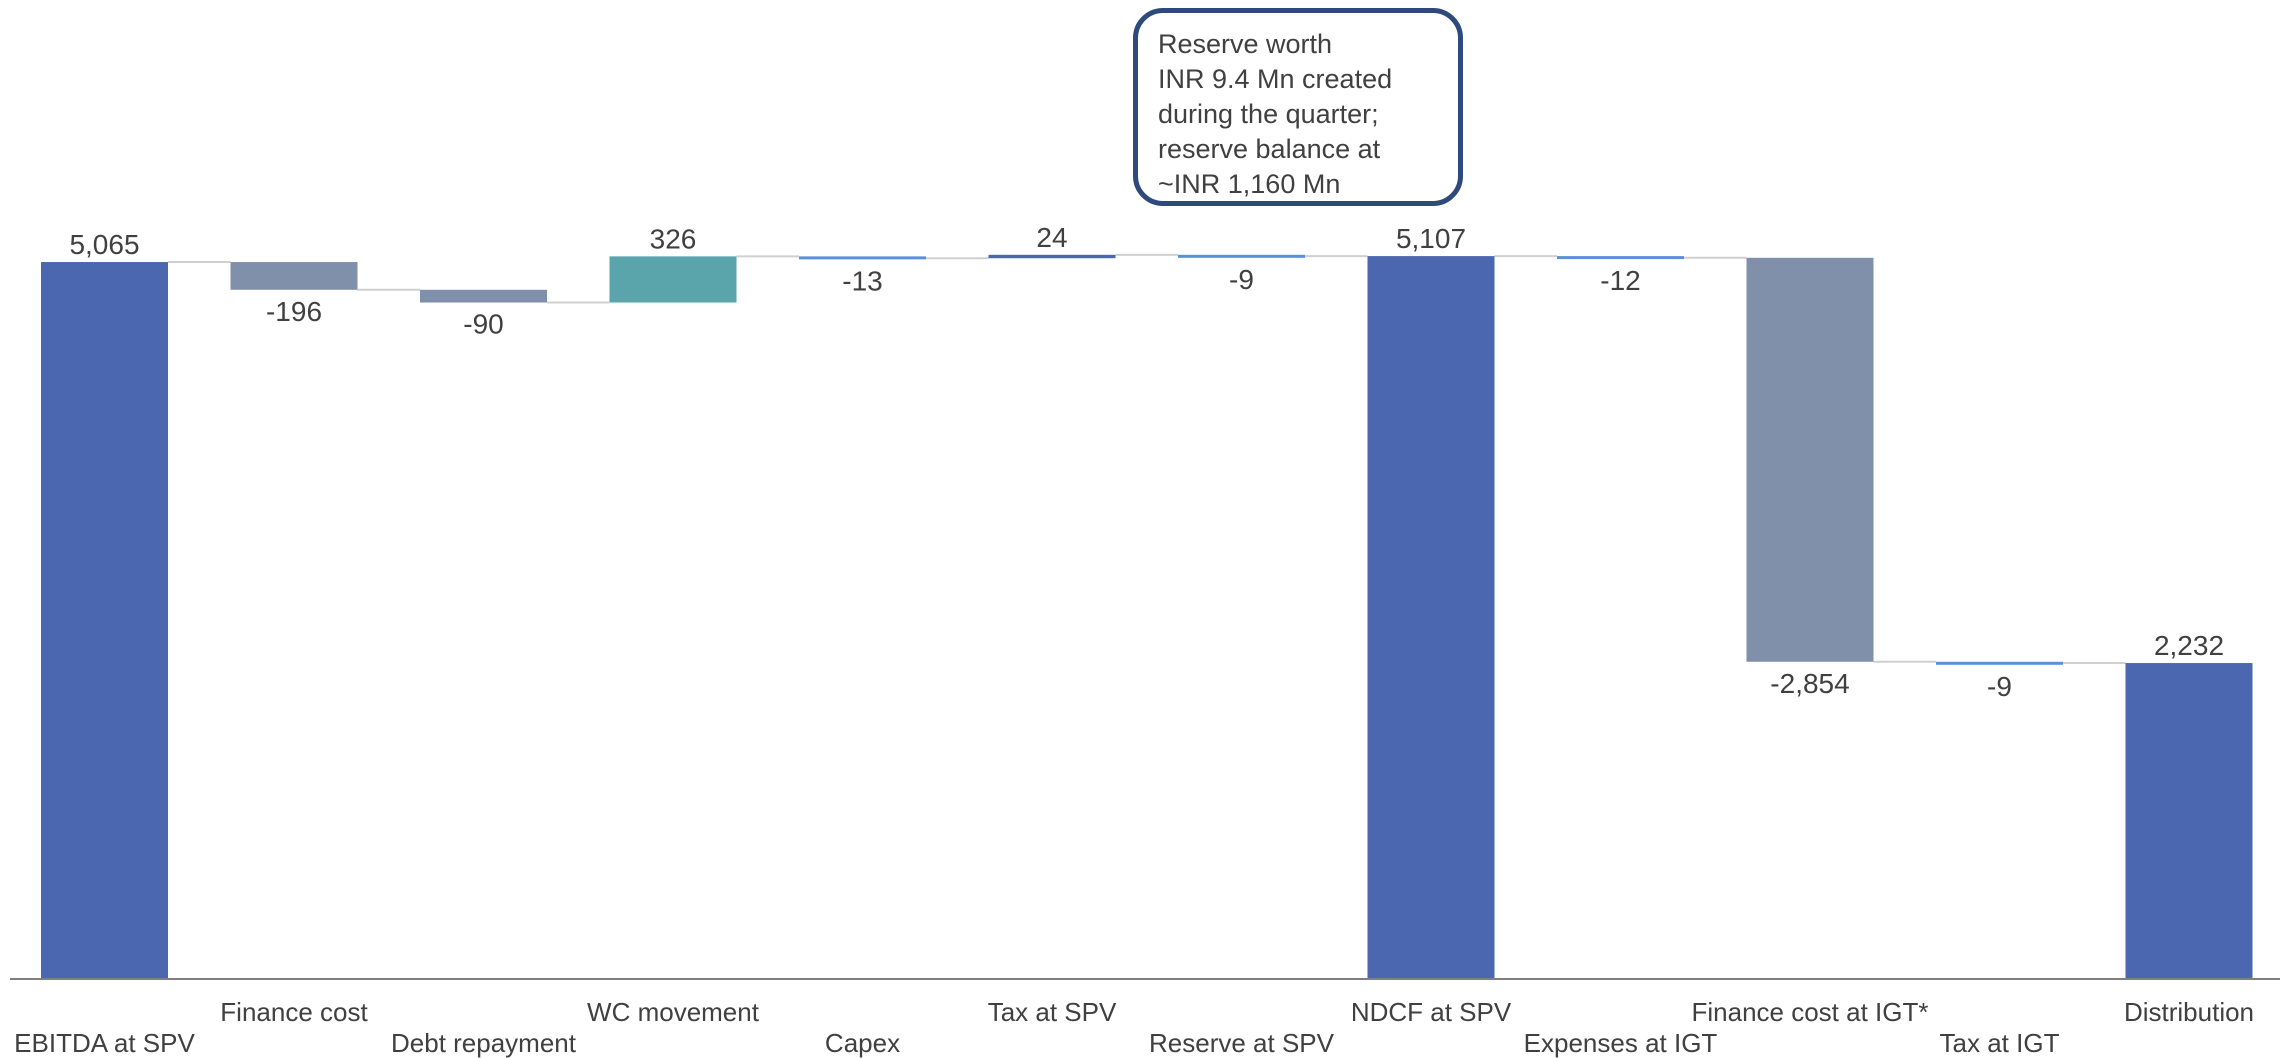  What do you see at coordinates (294, 311) in the screenshot?
I see `value-label-1: -196` at bounding box center [294, 311].